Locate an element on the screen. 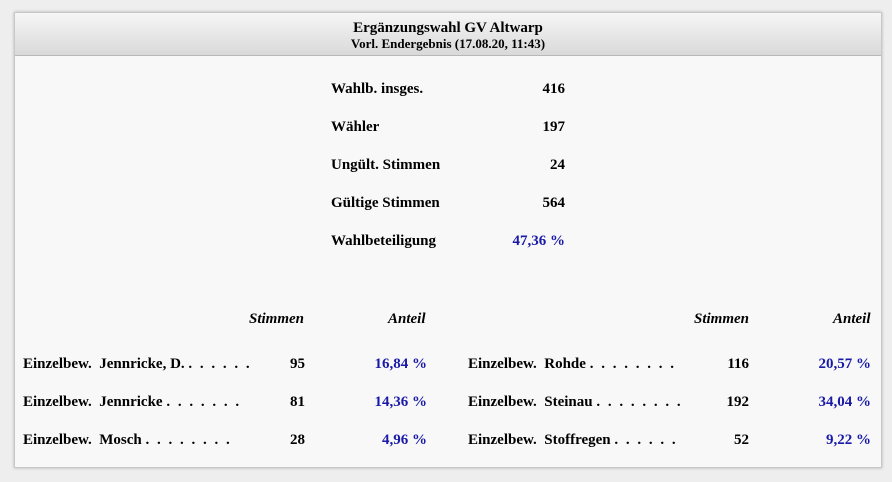  summary-value: 564 is located at coordinates (554, 203).